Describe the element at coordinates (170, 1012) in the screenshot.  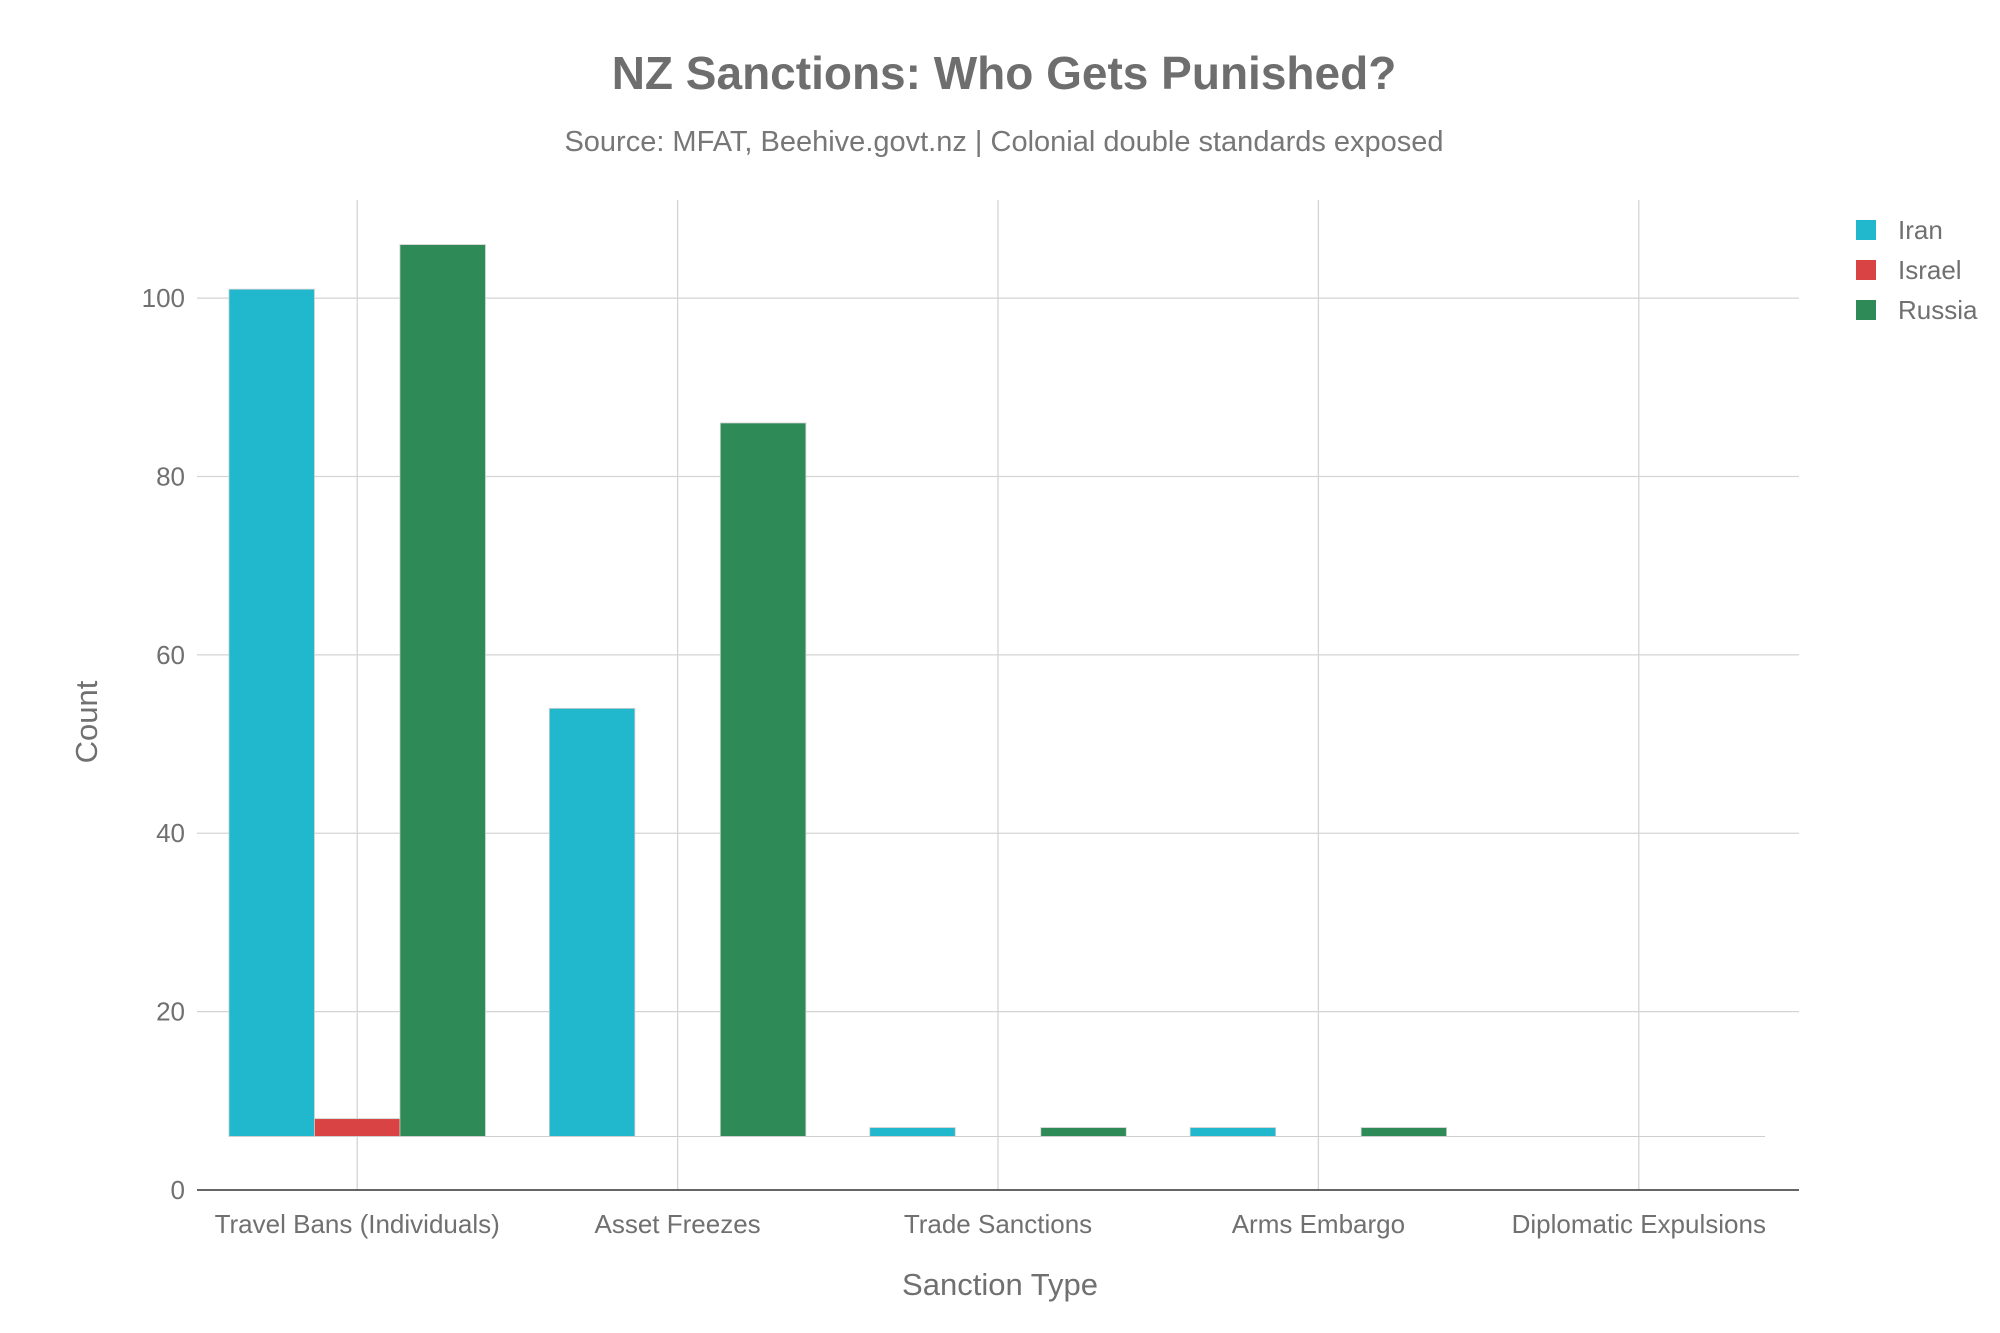
I see `y-tick-label: 20` at that location.